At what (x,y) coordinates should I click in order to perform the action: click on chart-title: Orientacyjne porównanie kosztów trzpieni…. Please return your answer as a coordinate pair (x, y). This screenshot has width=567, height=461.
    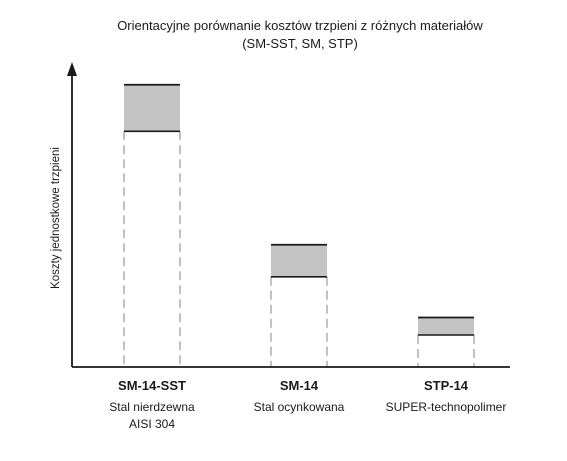
    Looking at the image, I should click on (300, 25).